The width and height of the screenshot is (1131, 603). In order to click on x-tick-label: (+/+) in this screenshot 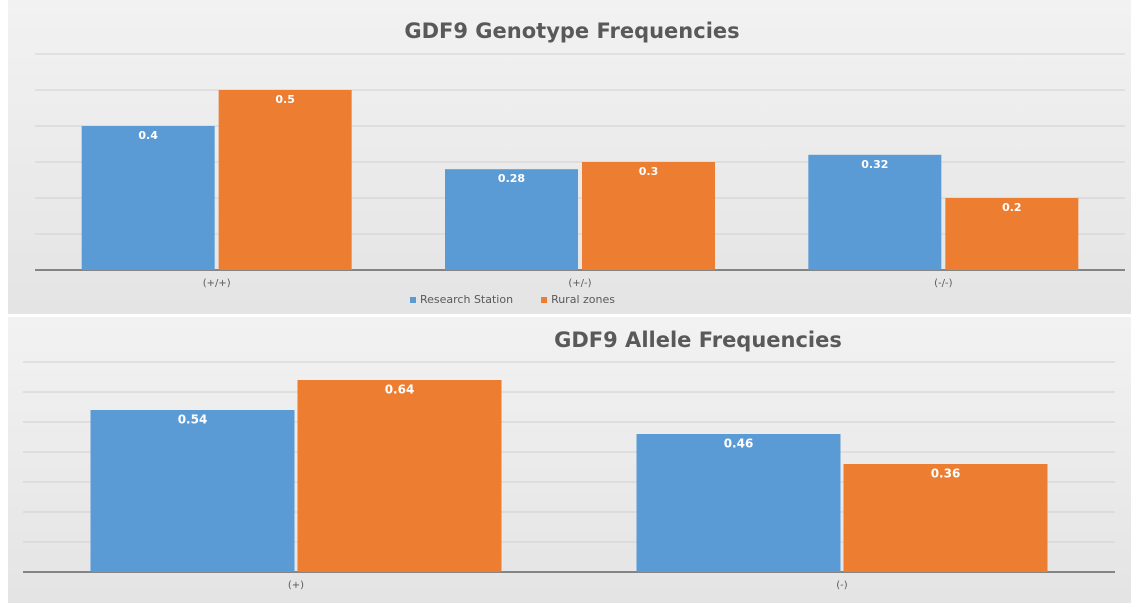, I will do `click(217, 283)`.